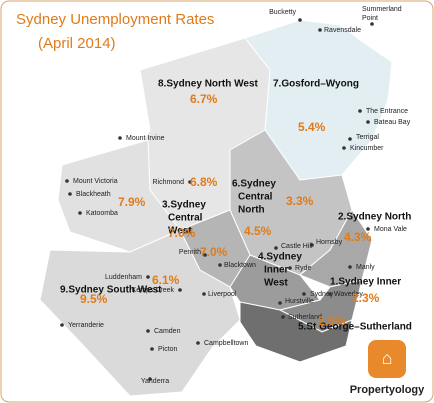  I want to click on region-label: 8.Sydney North West, so click(208, 84).